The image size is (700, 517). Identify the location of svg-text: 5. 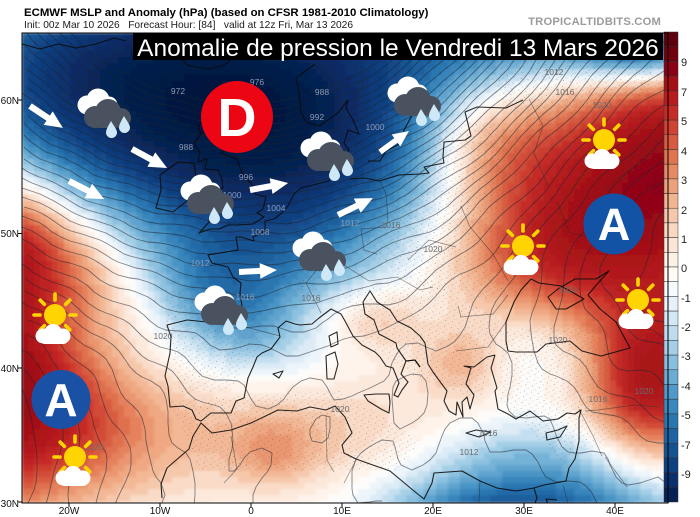
(684, 122).